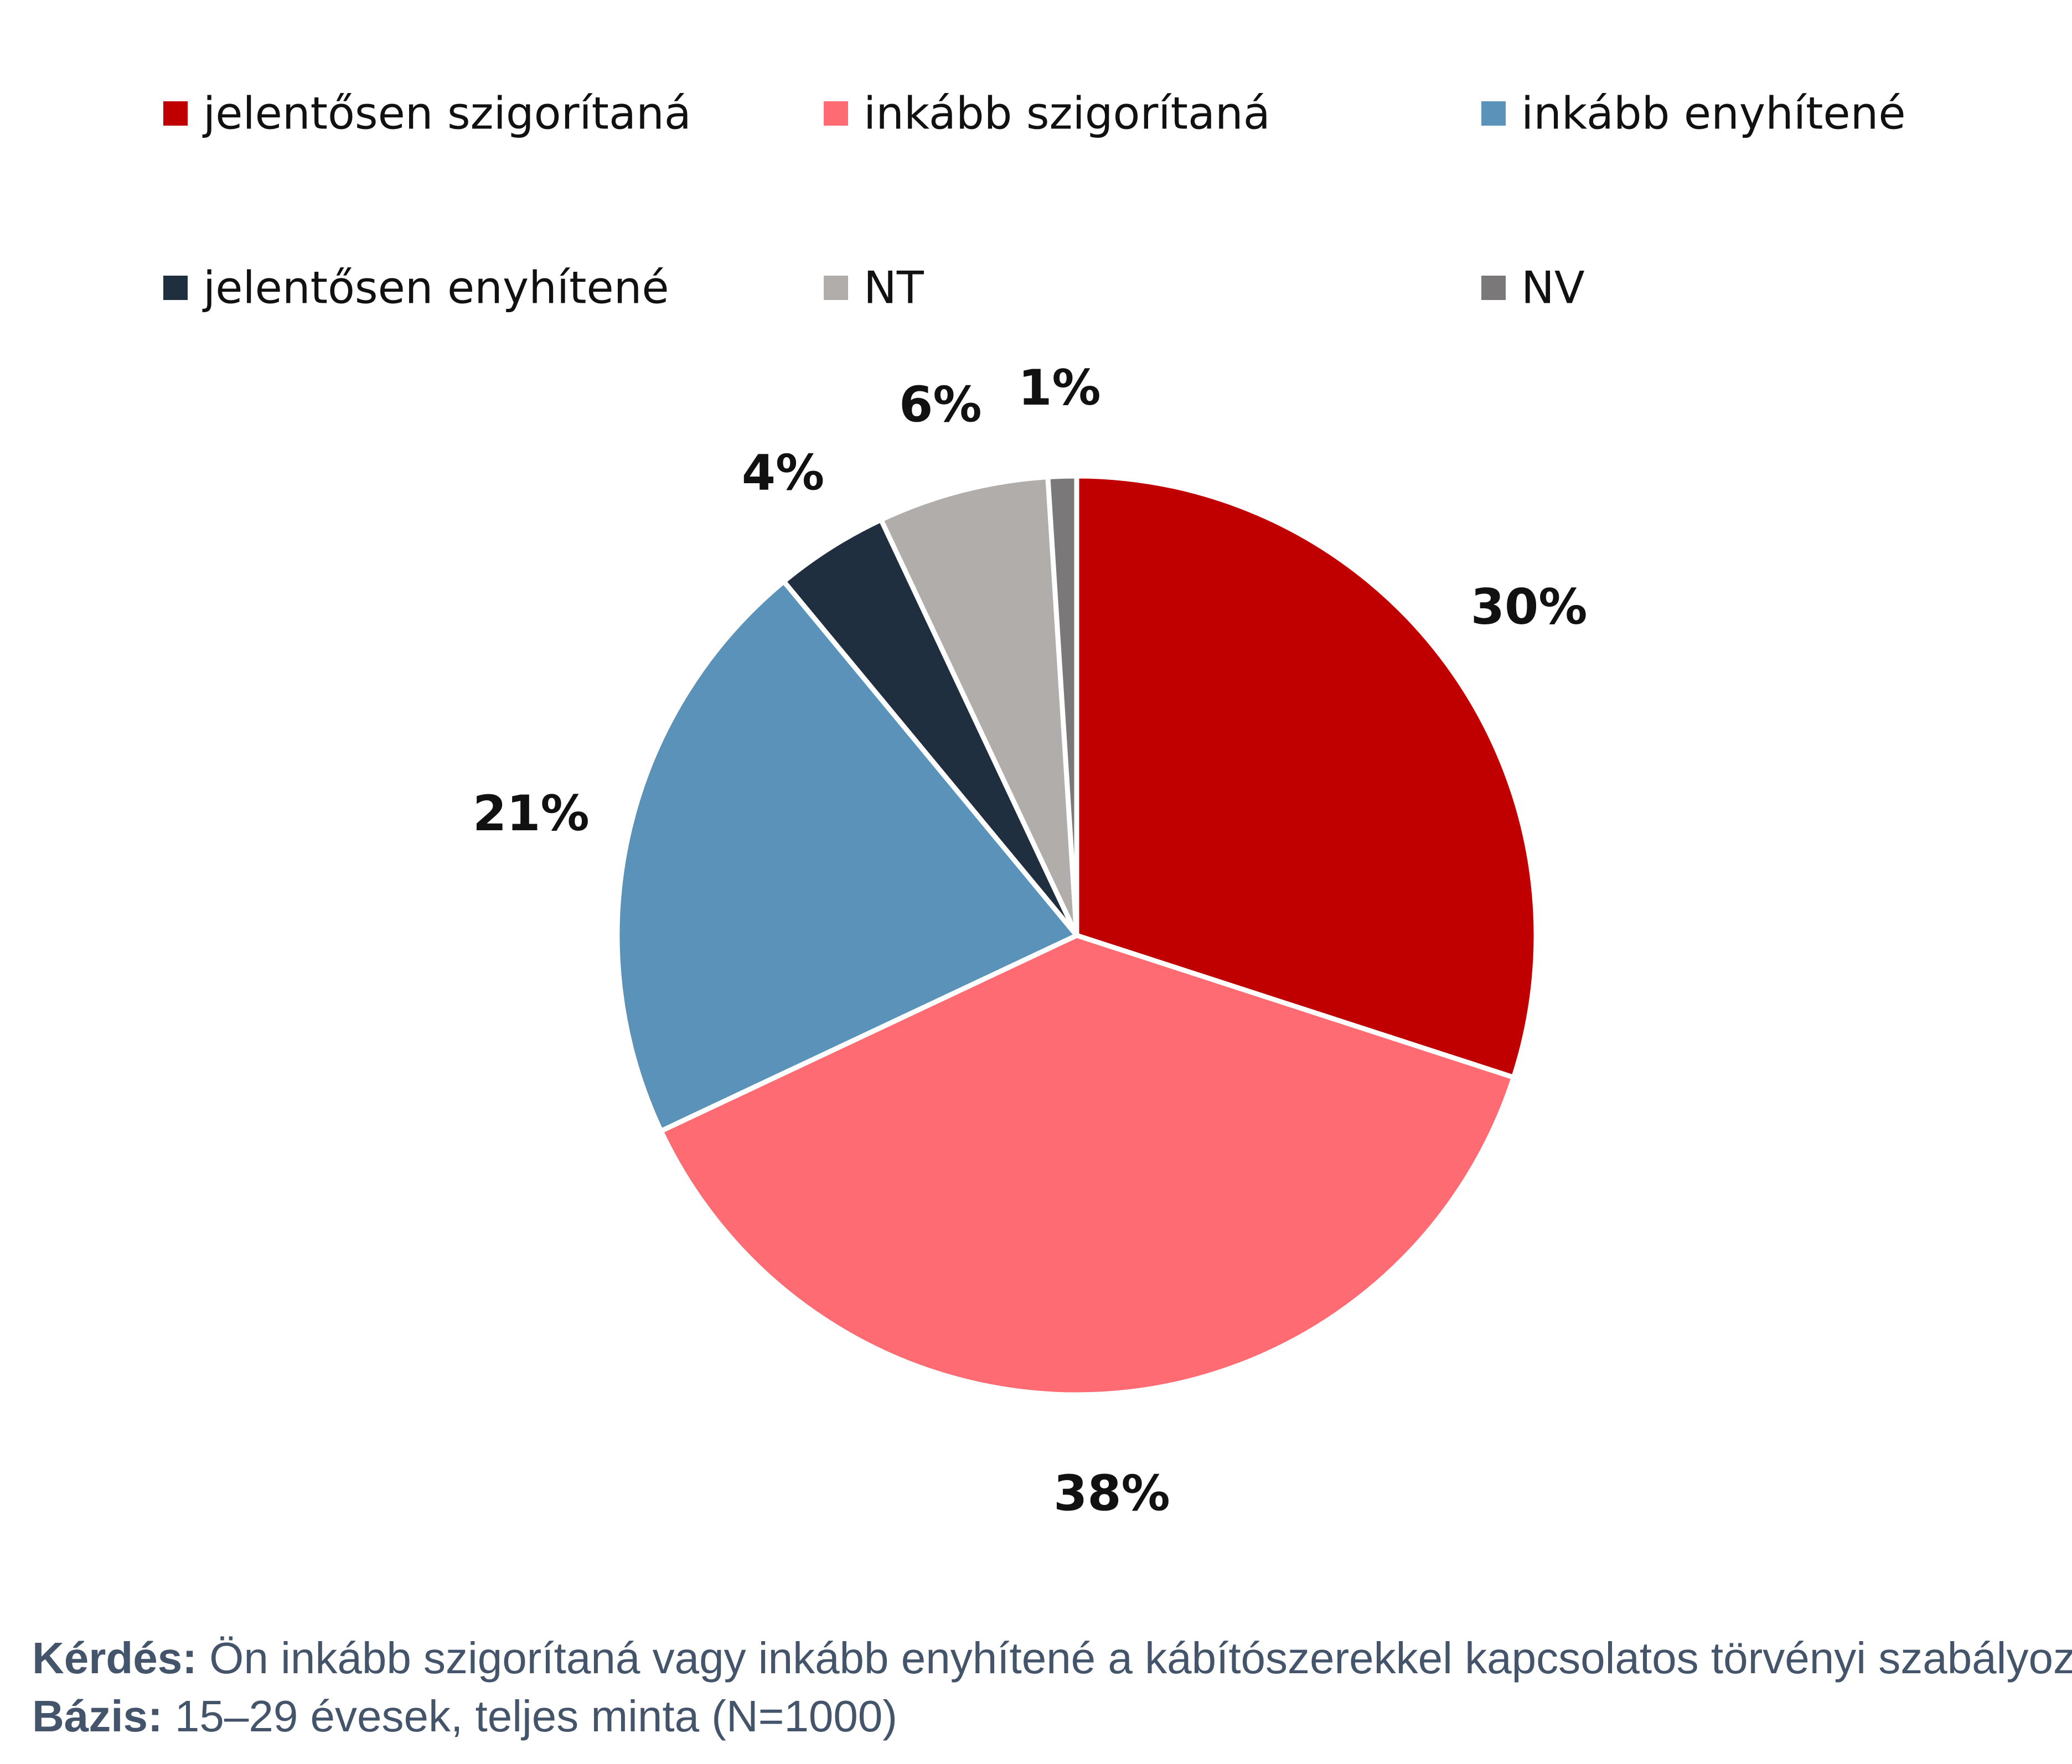 This screenshot has height=1764, width=2072. What do you see at coordinates (1553, 288) in the screenshot?
I see `legend-label-nv: NV` at bounding box center [1553, 288].